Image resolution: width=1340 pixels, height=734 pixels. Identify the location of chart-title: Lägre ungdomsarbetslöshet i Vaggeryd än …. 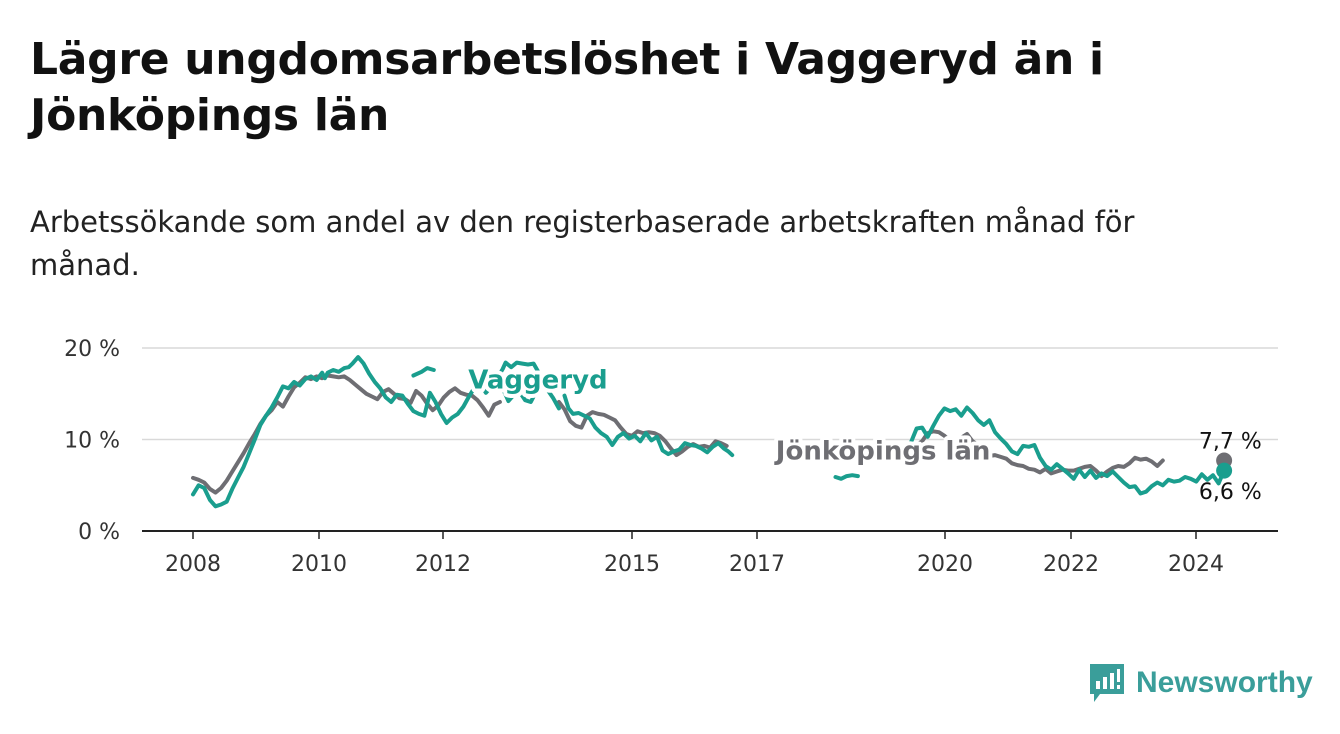
(567, 87).